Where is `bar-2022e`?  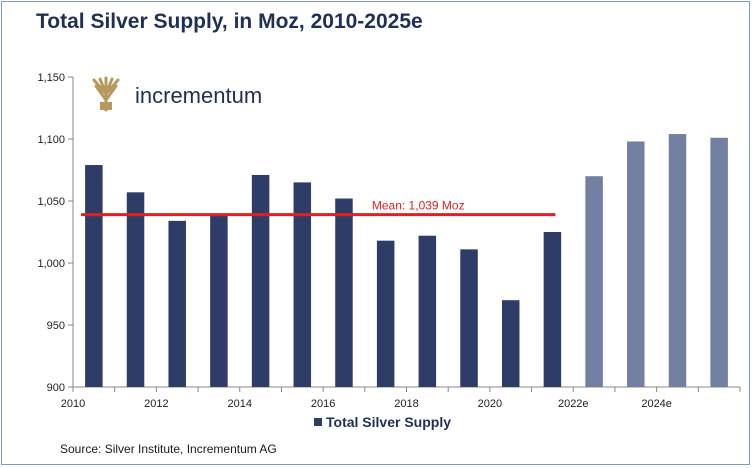 bar-2022e is located at coordinates (594, 281).